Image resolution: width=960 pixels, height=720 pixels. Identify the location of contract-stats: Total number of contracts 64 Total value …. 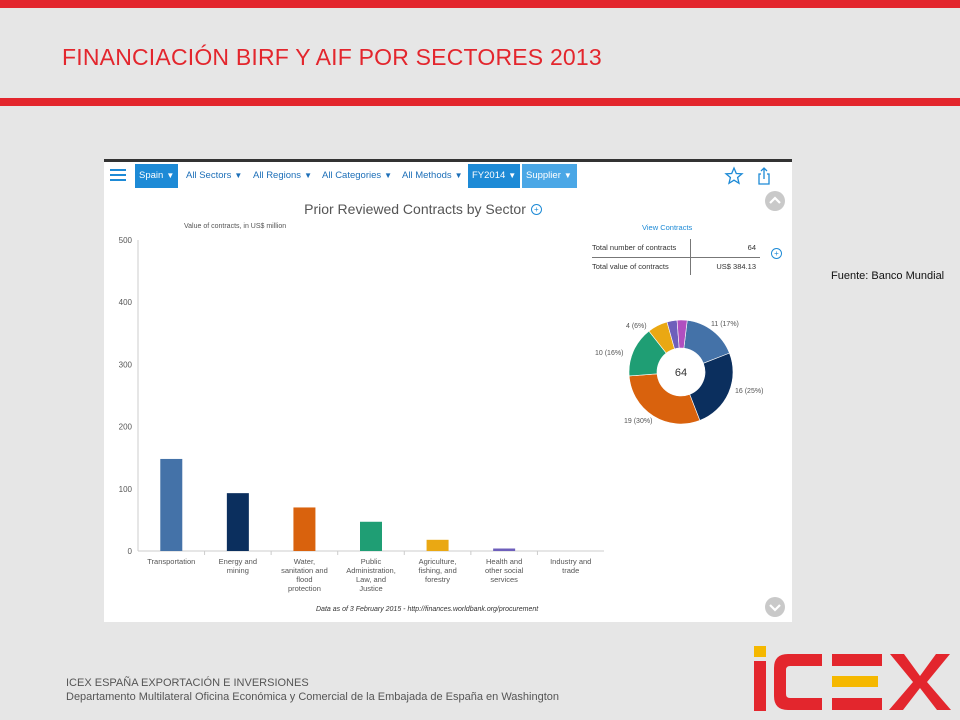
(676, 257).